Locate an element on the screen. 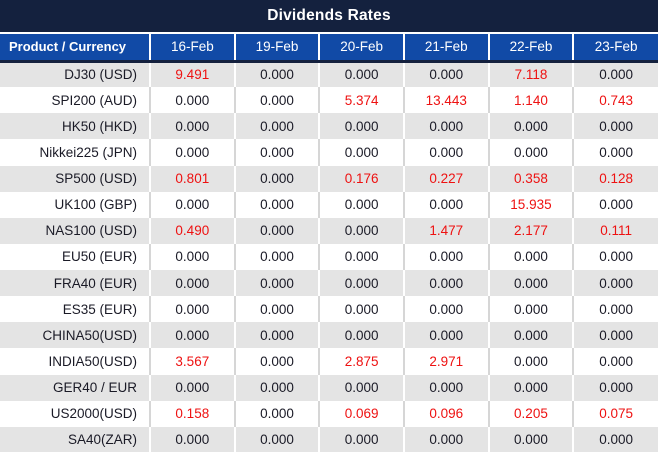  product-label: SA40(ZAR) is located at coordinates (75, 439).